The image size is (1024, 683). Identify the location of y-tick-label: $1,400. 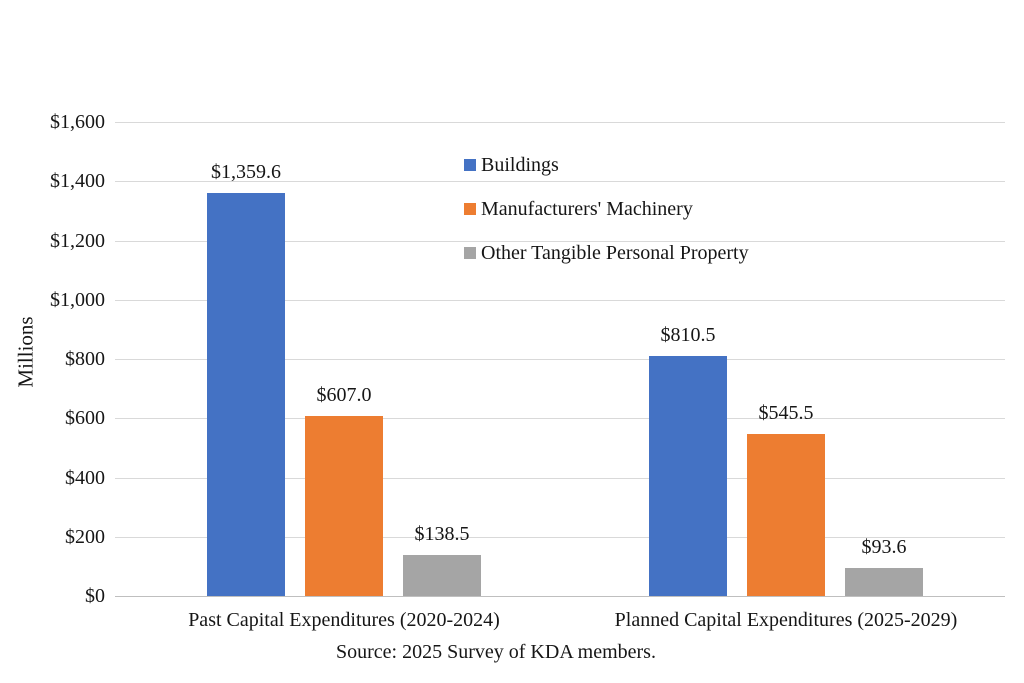
(77, 181).